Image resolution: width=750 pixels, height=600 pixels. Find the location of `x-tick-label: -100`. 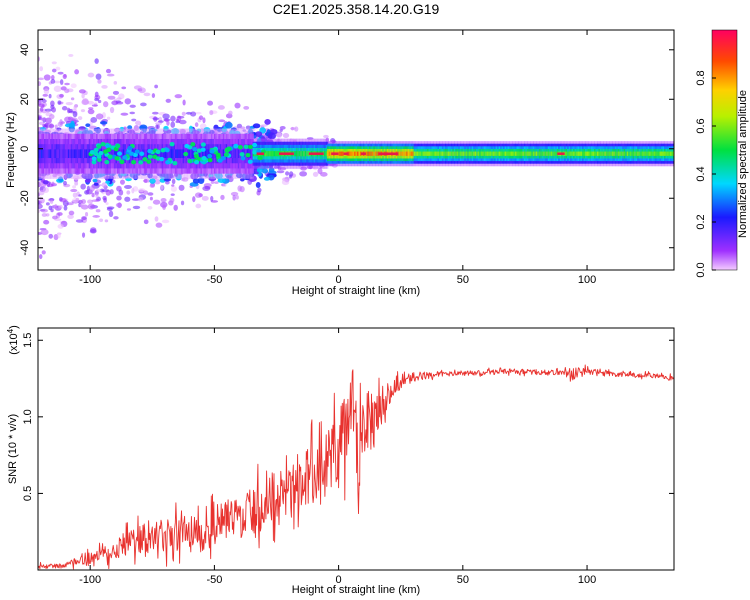

x-tick-label: -100 is located at coordinates (90, 580).